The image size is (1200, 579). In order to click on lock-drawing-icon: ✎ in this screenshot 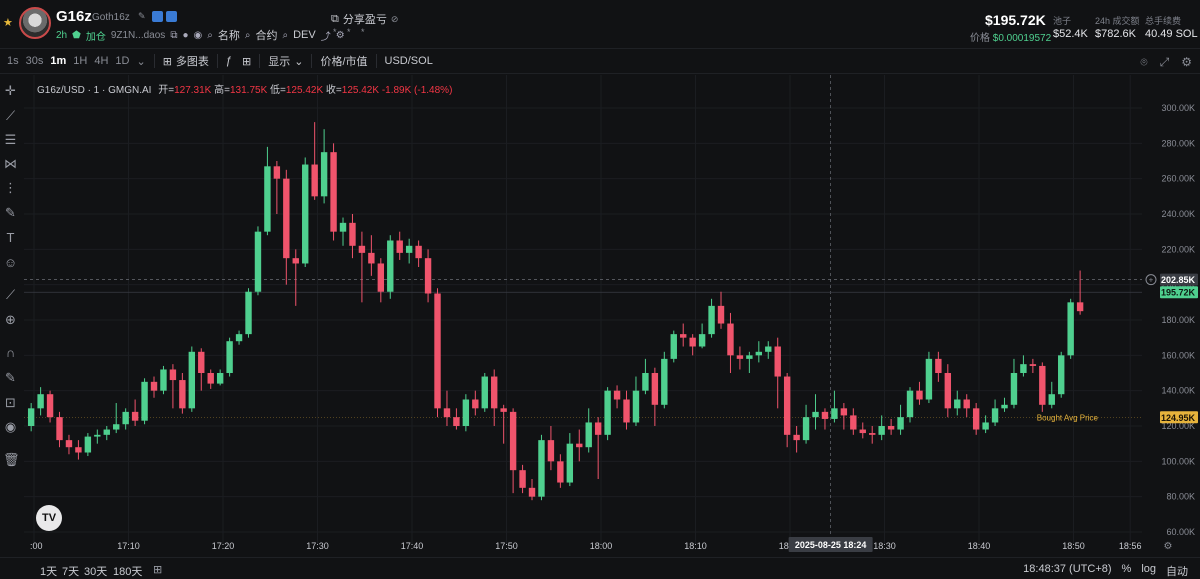, I will do `click(10, 377)`.